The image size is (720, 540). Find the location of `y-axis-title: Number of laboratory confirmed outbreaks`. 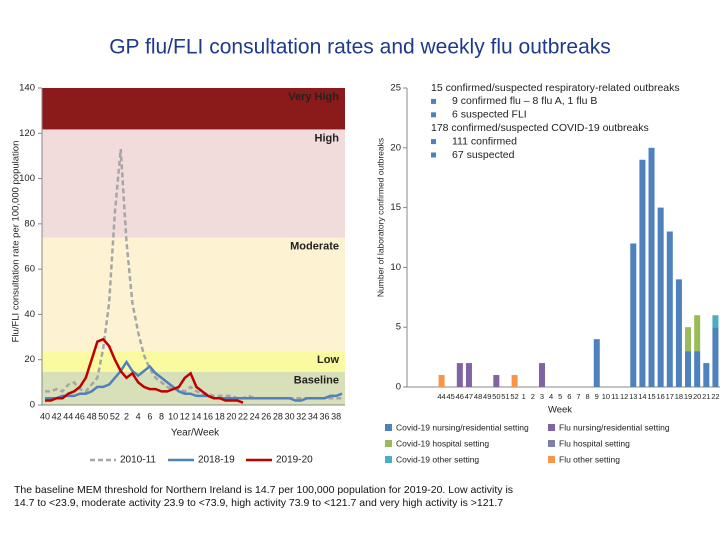

y-axis-title: Number of laboratory confirmed outbreaks is located at coordinates (380, 217).